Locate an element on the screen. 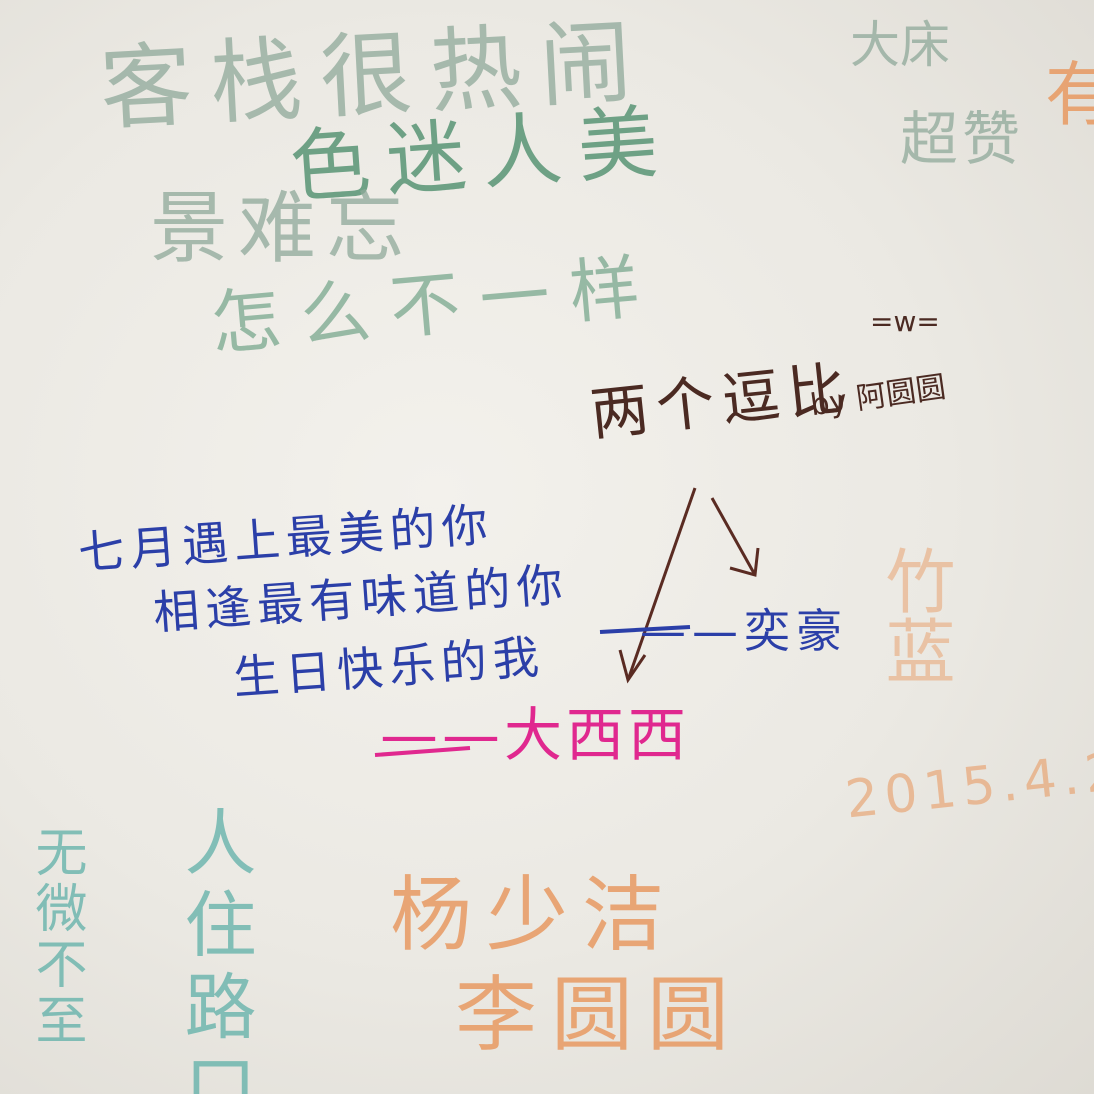 The image size is (1094, 1094). faded-corner-text1: 大床 is located at coordinates (900, 45).